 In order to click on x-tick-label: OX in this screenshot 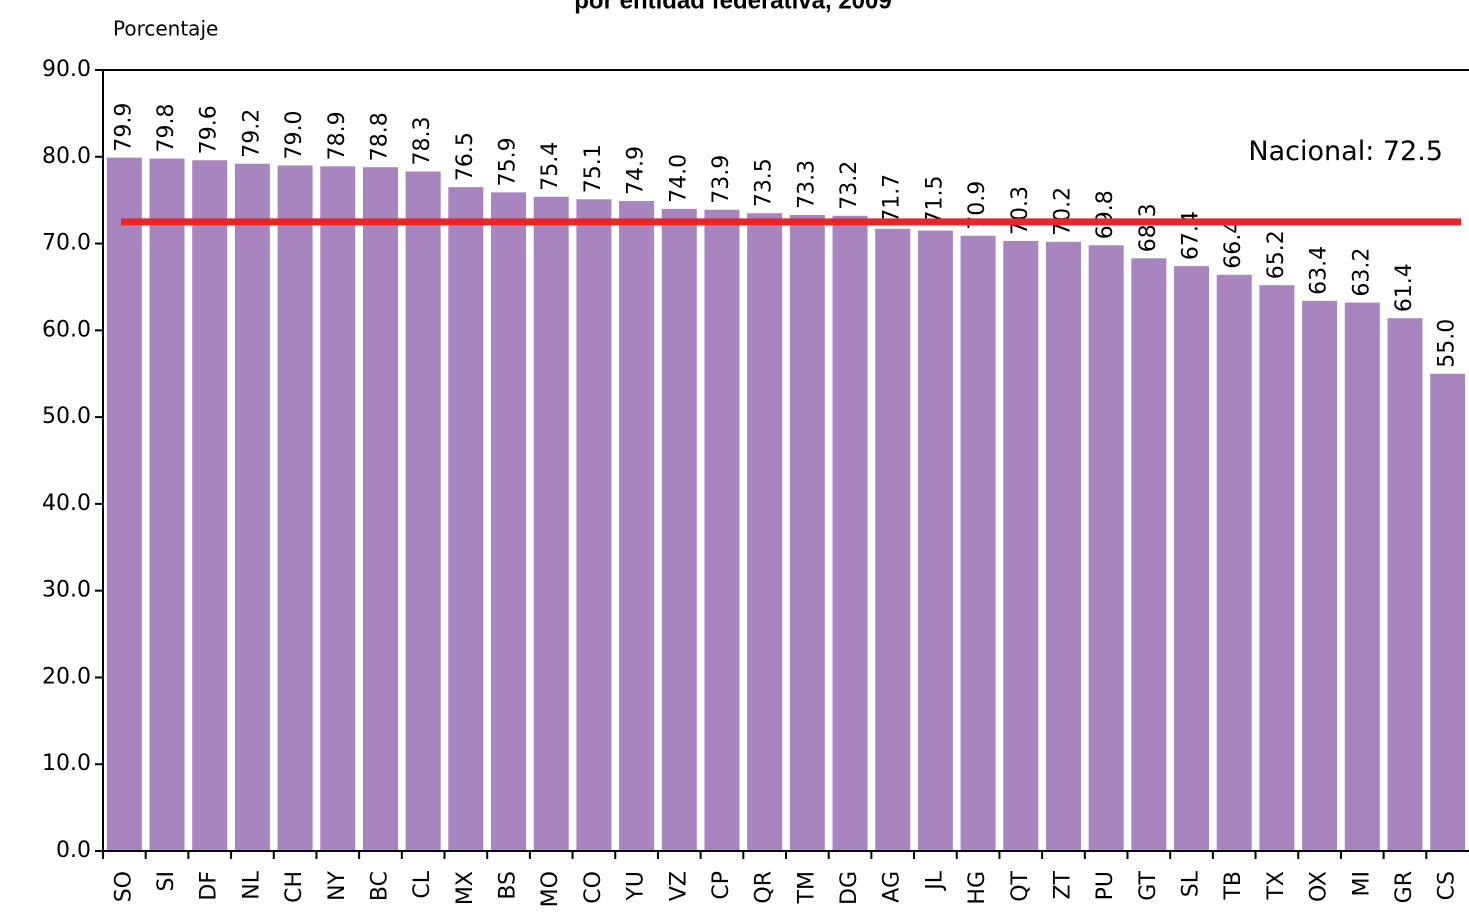, I will do `click(1319, 886)`.